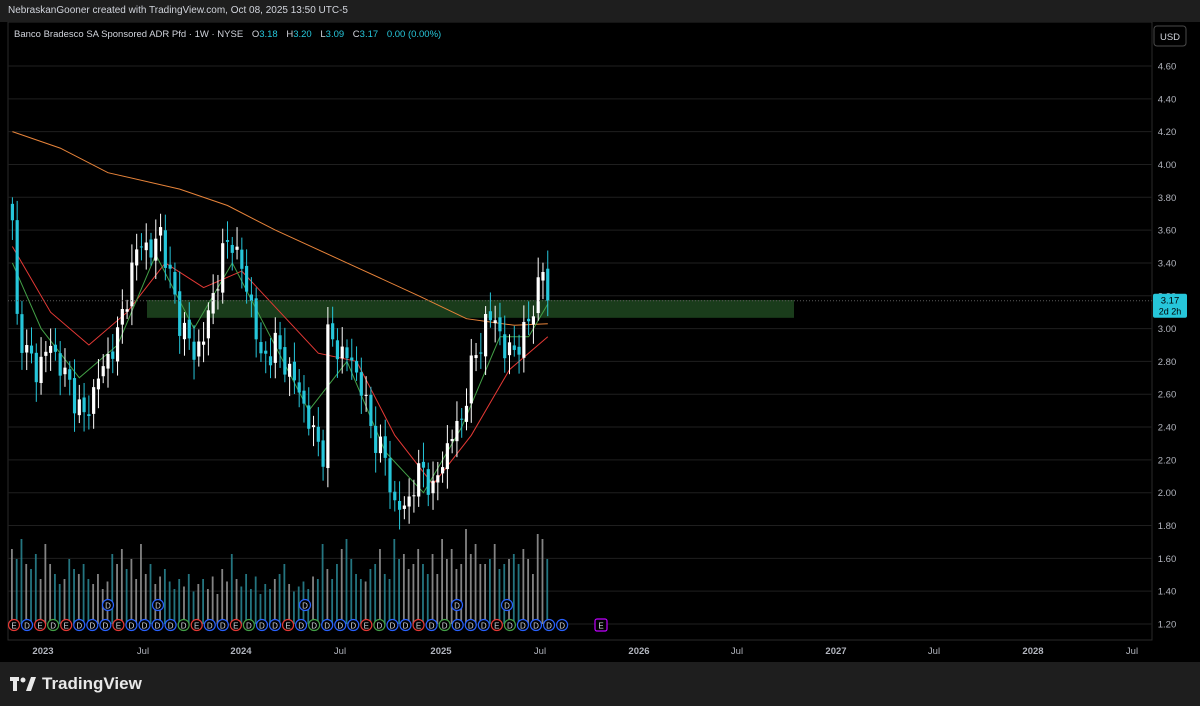 Image resolution: width=1200 pixels, height=706 pixels. Describe the element at coordinates (1167, 99) in the screenshot. I see `y-tick-label: 4.40` at that location.